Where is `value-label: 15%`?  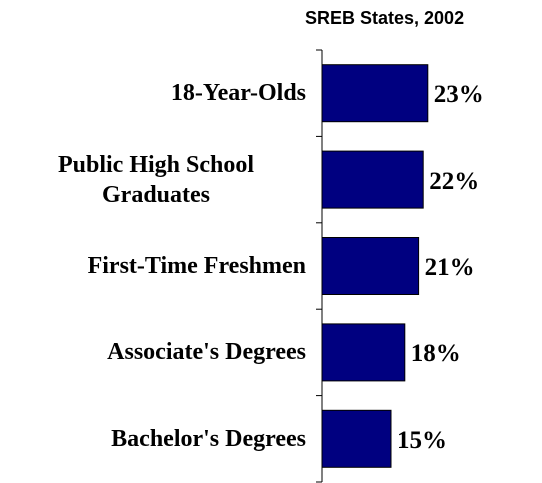 value-label: 15% is located at coordinates (422, 440).